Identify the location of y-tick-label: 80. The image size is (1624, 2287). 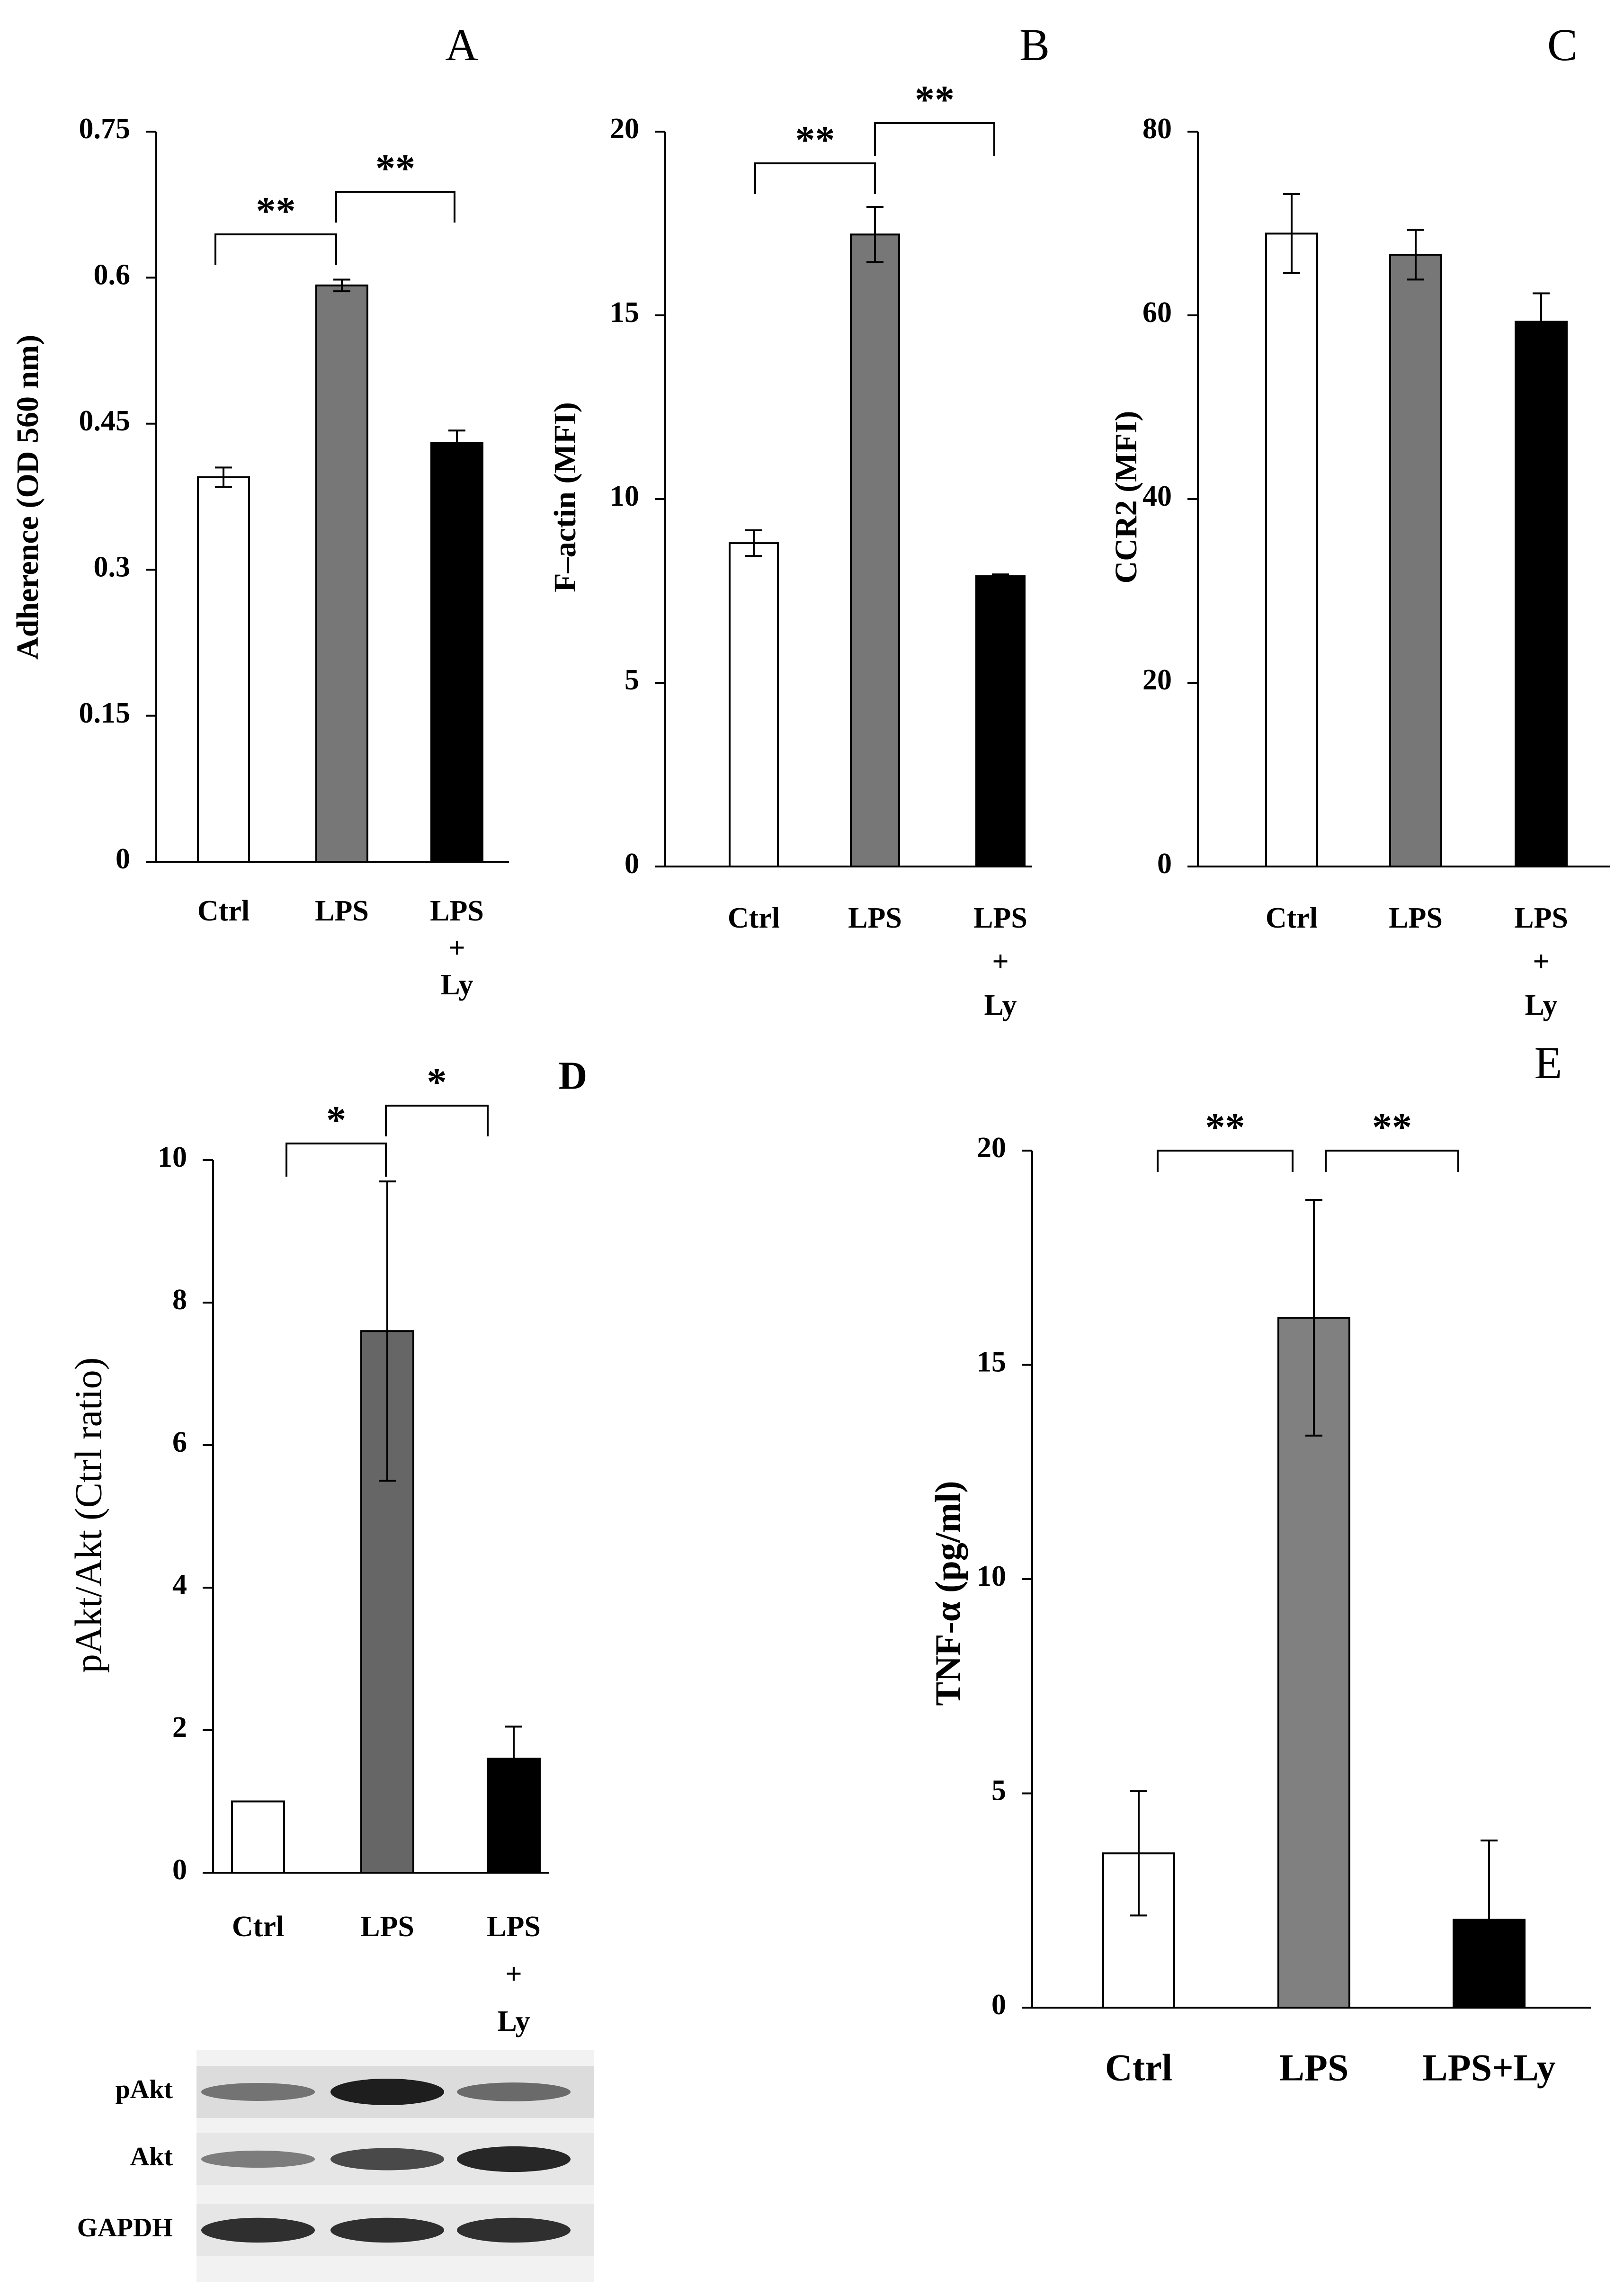
(1157, 129).